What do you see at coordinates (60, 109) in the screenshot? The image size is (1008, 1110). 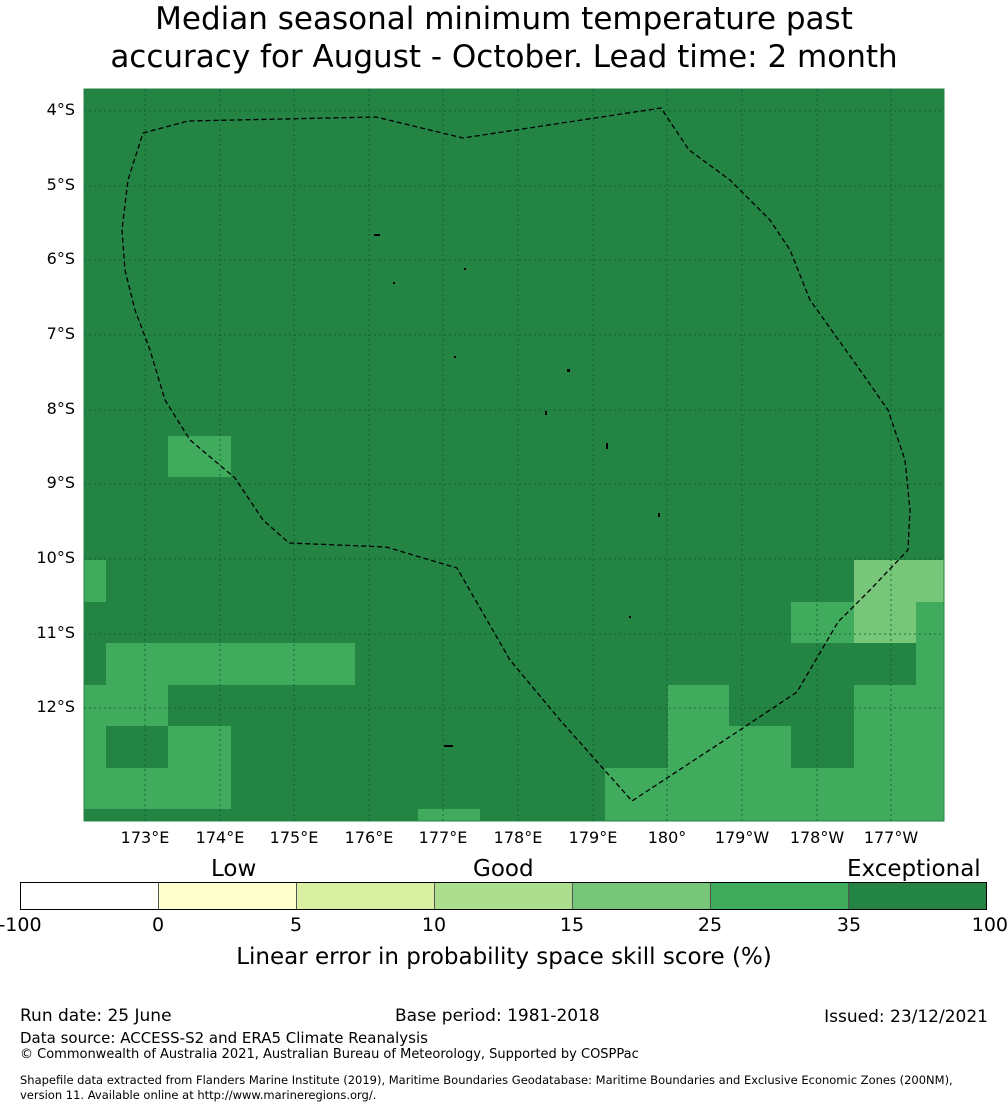 I see `lat-label: 4°S` at bounding box center [60, 109].